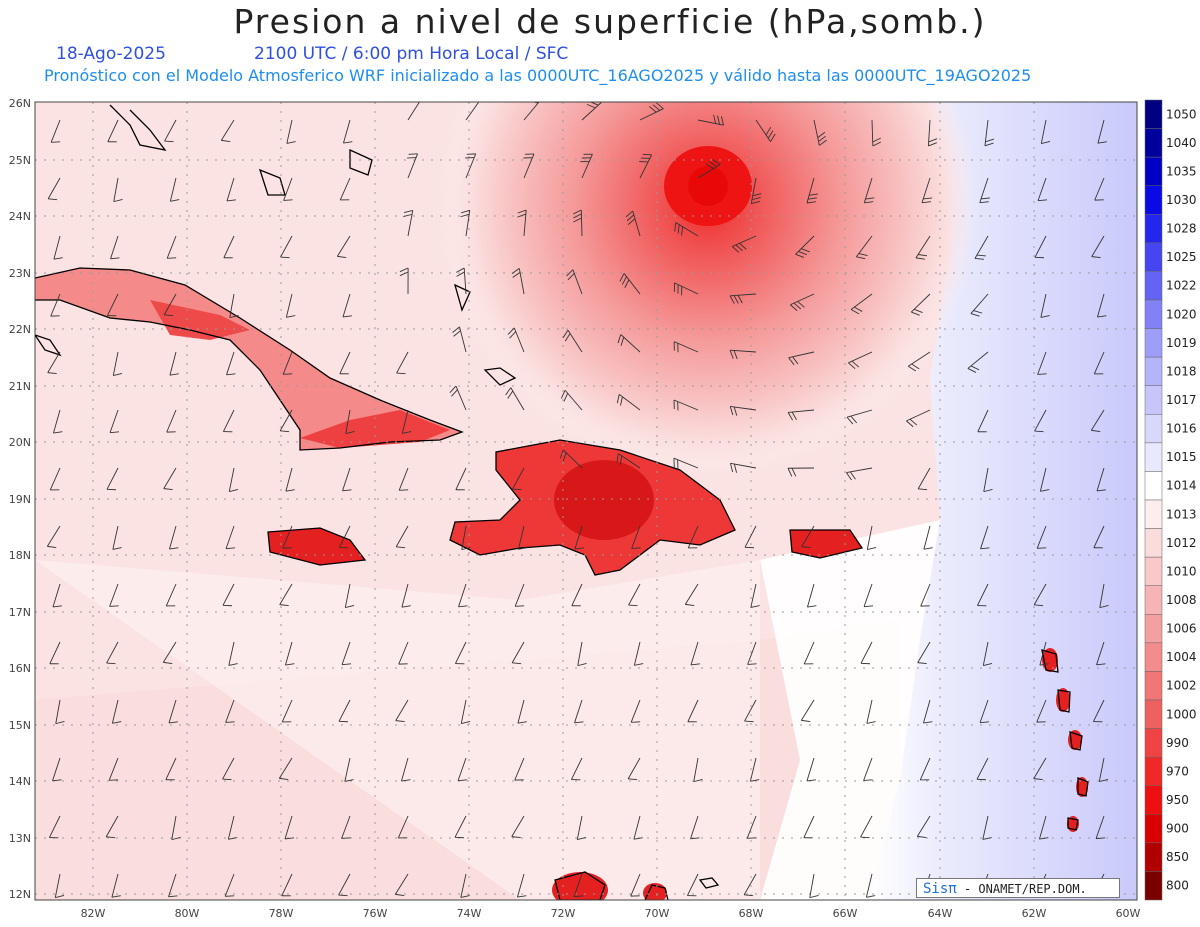  Describe the element at coordinates (20, 499) in the screenshot. I see `lat-tick: 19N` at that location.